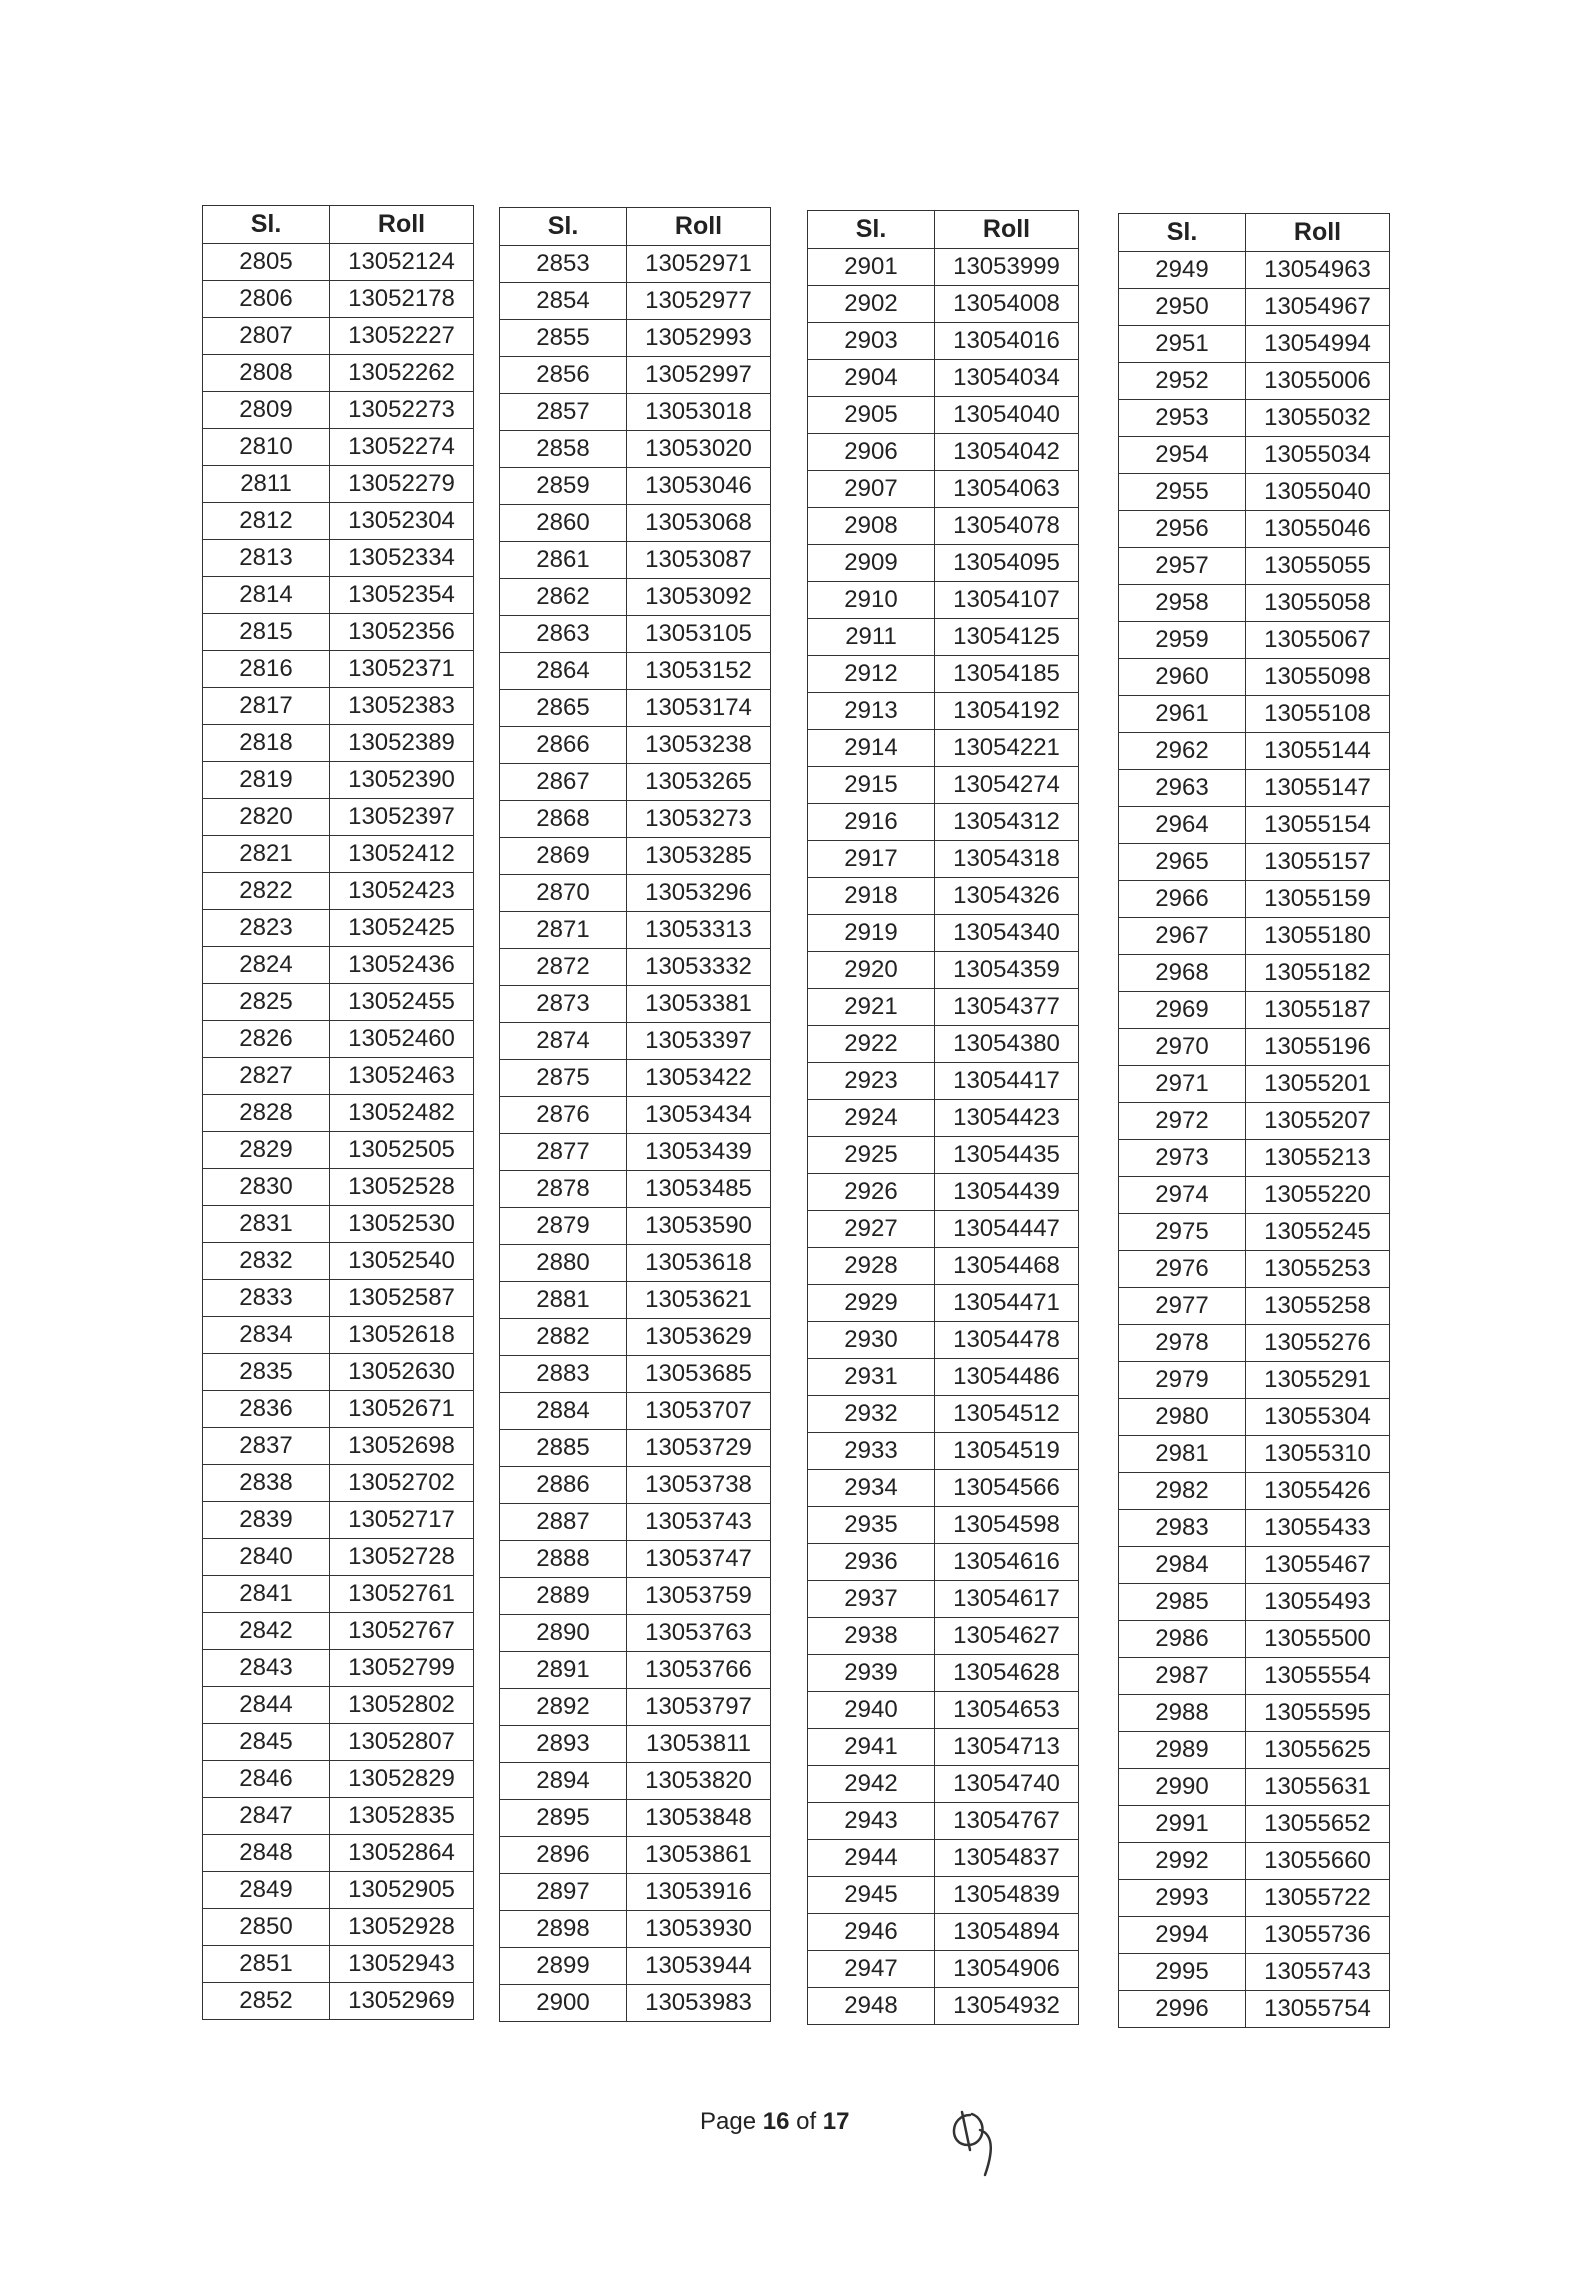 This screenshot has height=2270, width=1595. What do you see at coordinates (635, 634) in the screenshot?
I see `table-row: 2863 13053105` at bounding box center [635, 634].